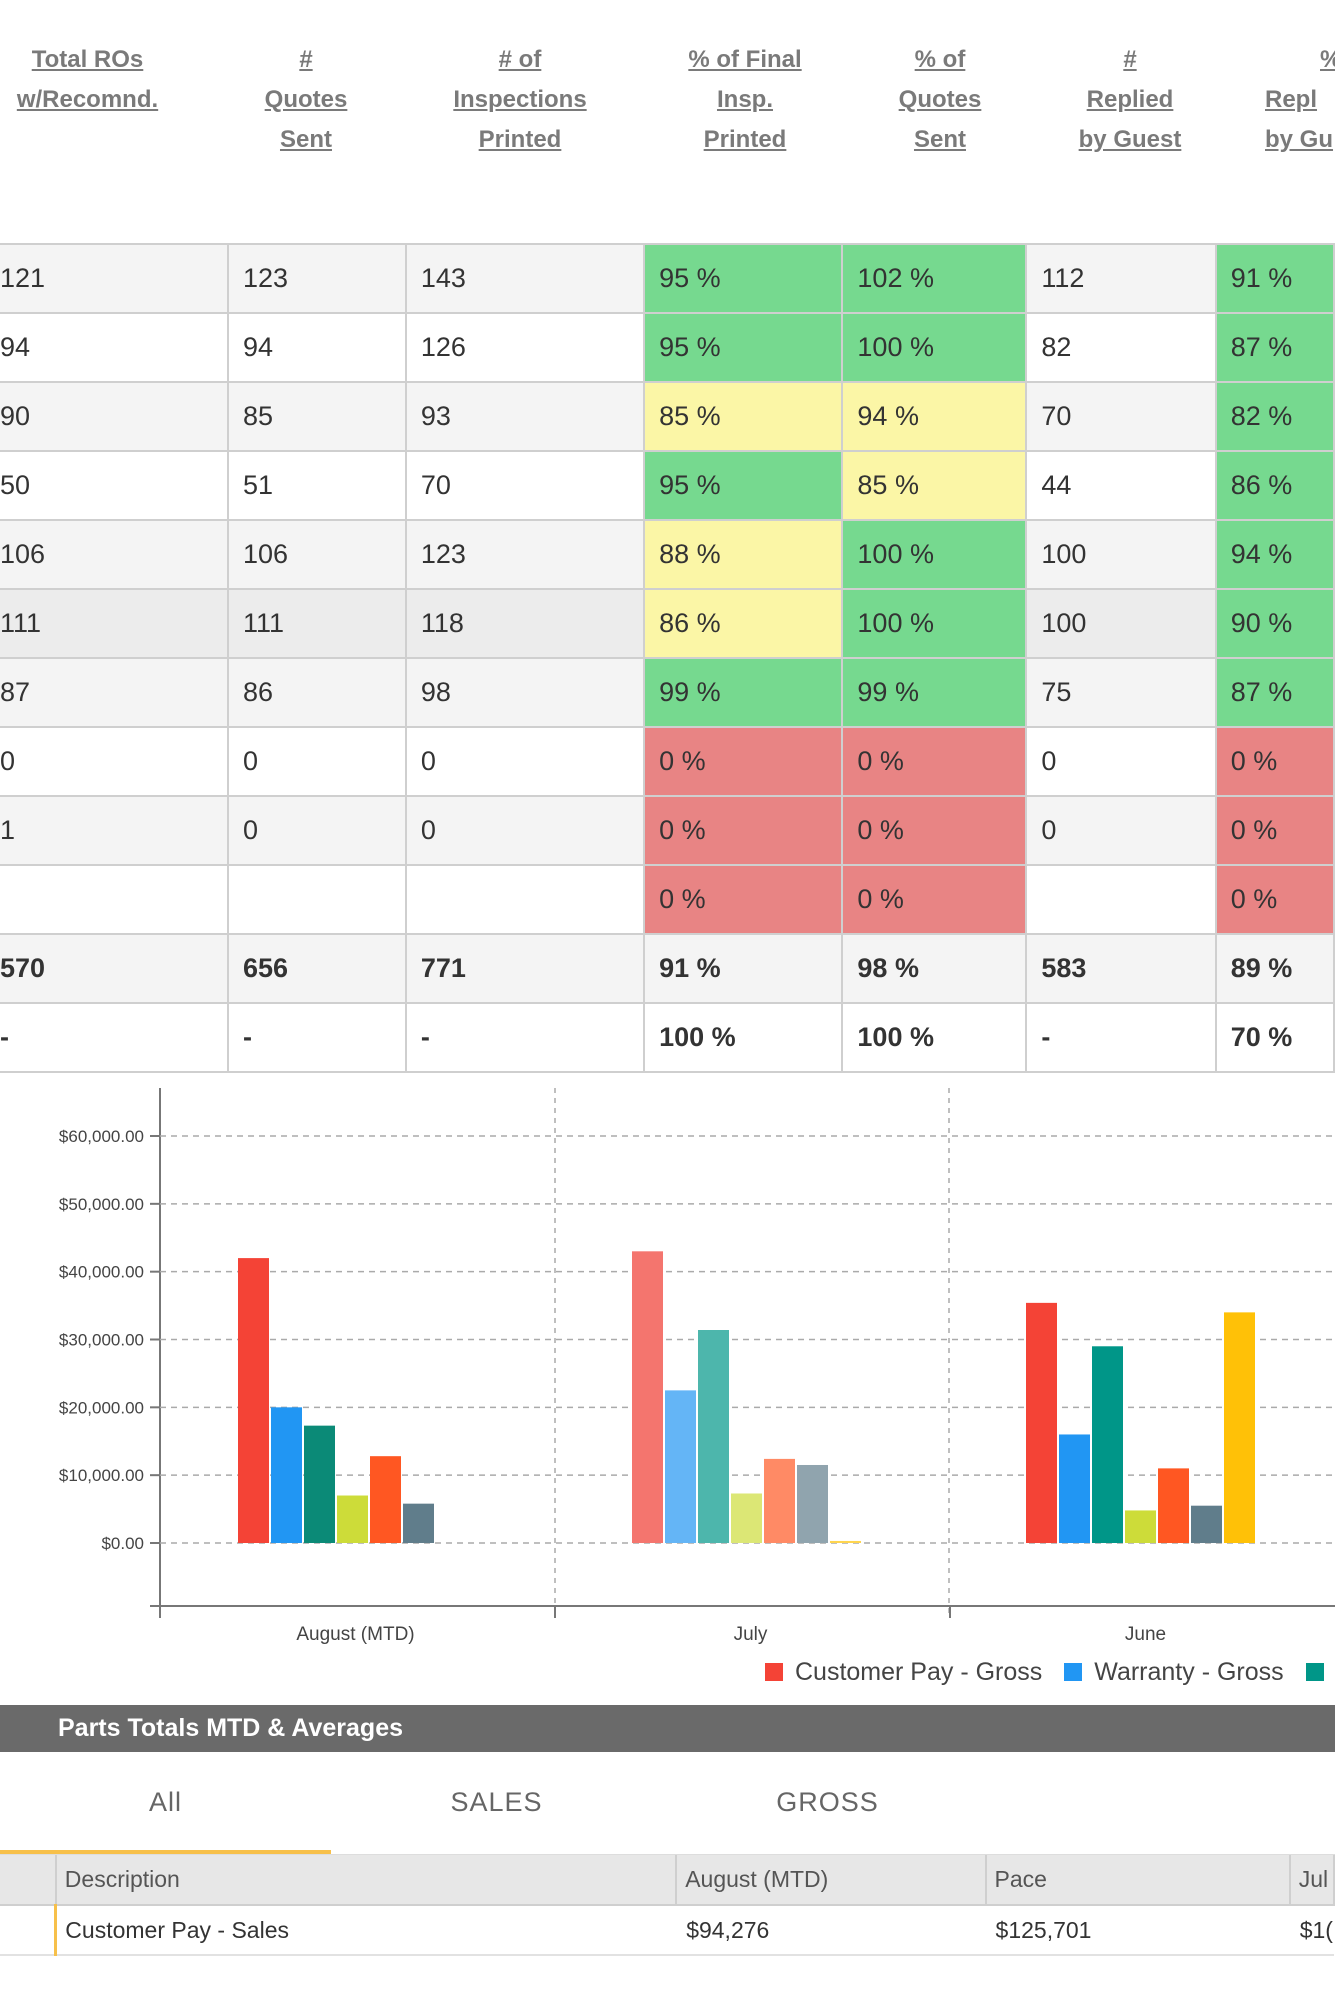 The image size is (1335, 2000). Describe the element at coordinates (1274, 968) in the screenshot. I see `table-cell: 89 %` at that location.